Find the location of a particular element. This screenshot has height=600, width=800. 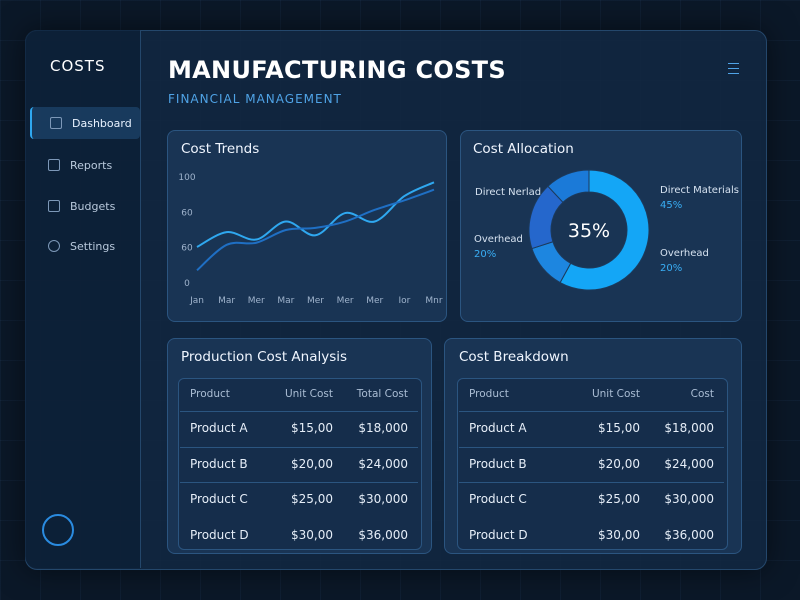

x-tick-label: Mnr is located at coordinates (433, 301).